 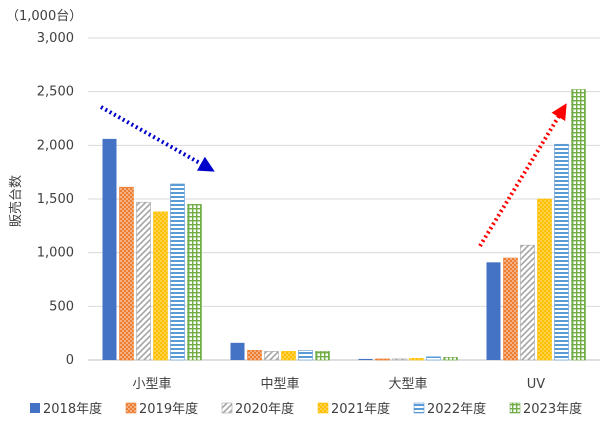 I want to click on legend-label: 2018年度, so click(x=72, y=409).